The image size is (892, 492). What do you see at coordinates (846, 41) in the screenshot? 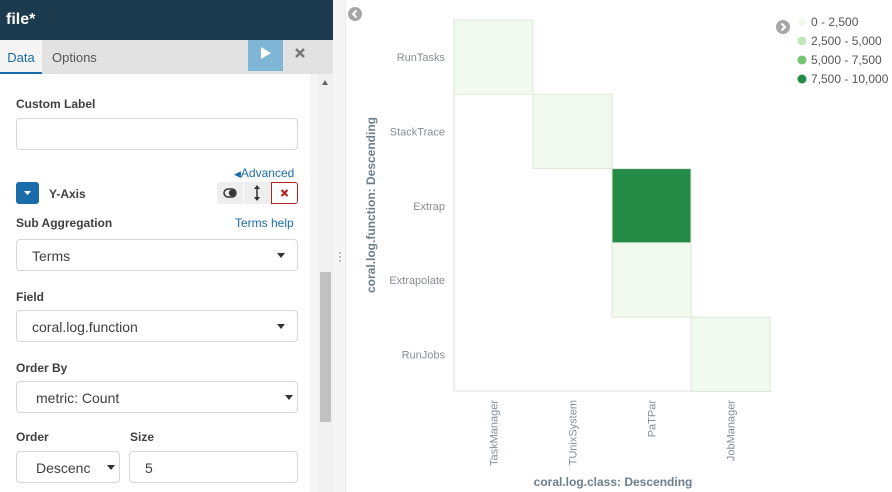
I see `legend-label: 2,500 - 5,000` at bounding box center [846, 41].